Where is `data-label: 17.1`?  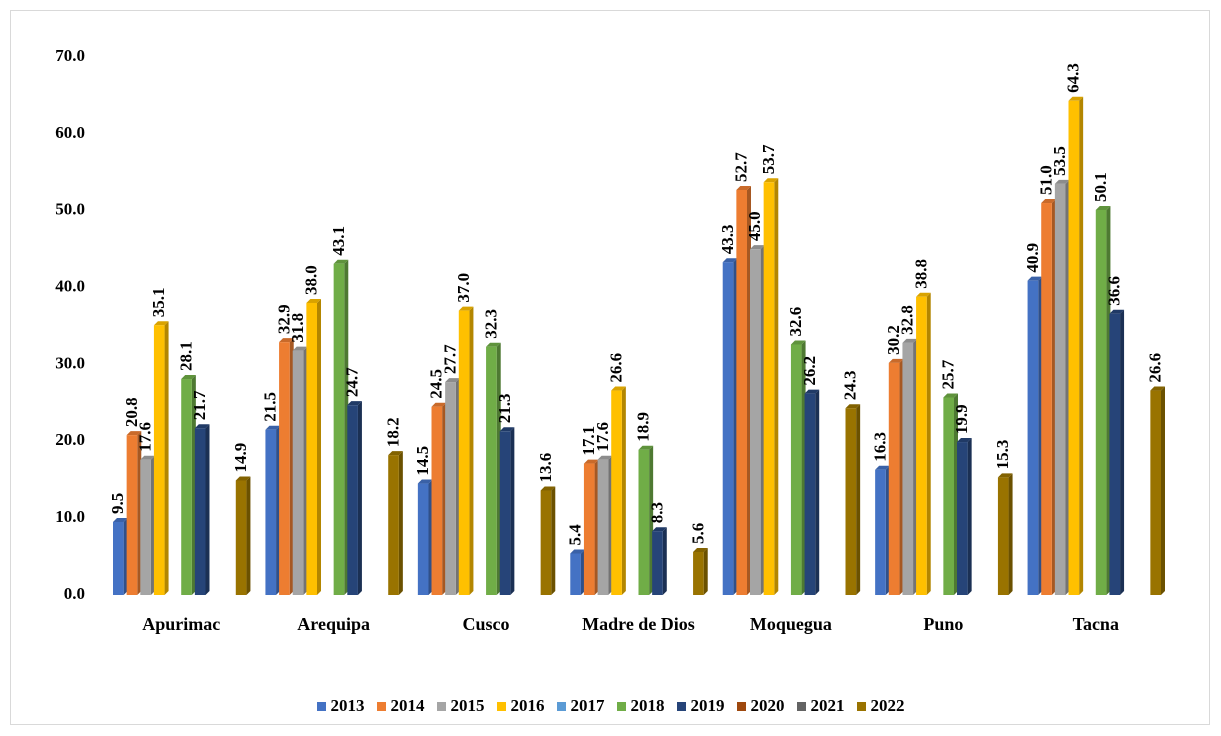 data-label: 17.1 is located at coordinates (588, 441).